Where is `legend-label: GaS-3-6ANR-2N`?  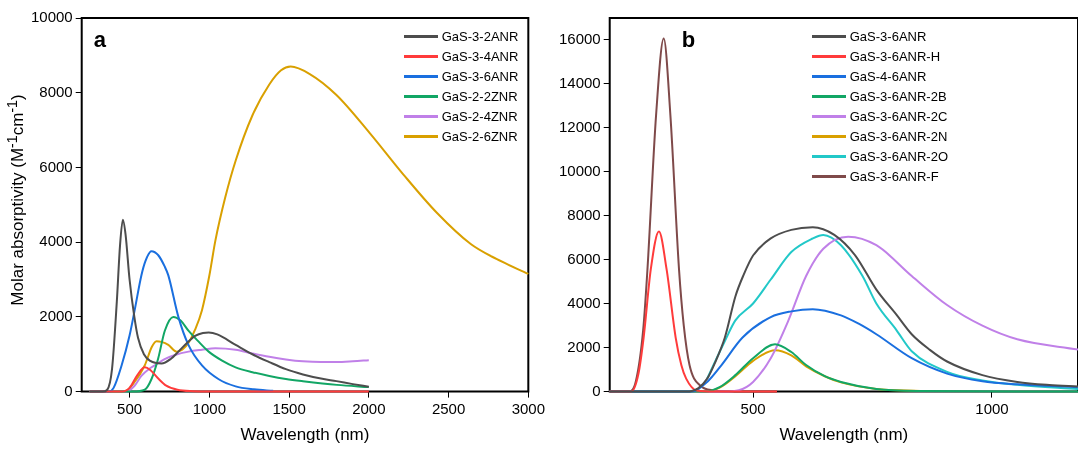 legend-label: GaS-3-6ANR-2N is located at coordinates (898, 136).